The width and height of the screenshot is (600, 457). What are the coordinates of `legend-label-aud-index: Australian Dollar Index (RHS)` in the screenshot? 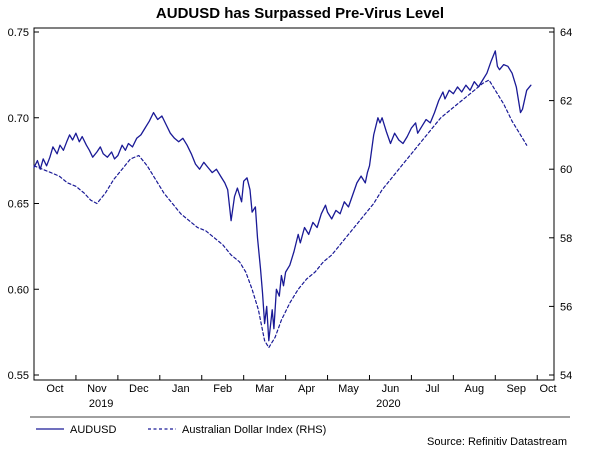 It's located at (254, 430).